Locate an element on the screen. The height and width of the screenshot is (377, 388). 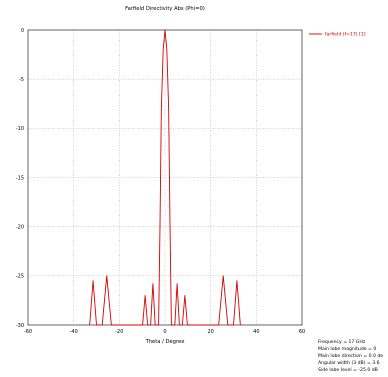
y-tick-label: -15 is located at coordinates (20, 178).